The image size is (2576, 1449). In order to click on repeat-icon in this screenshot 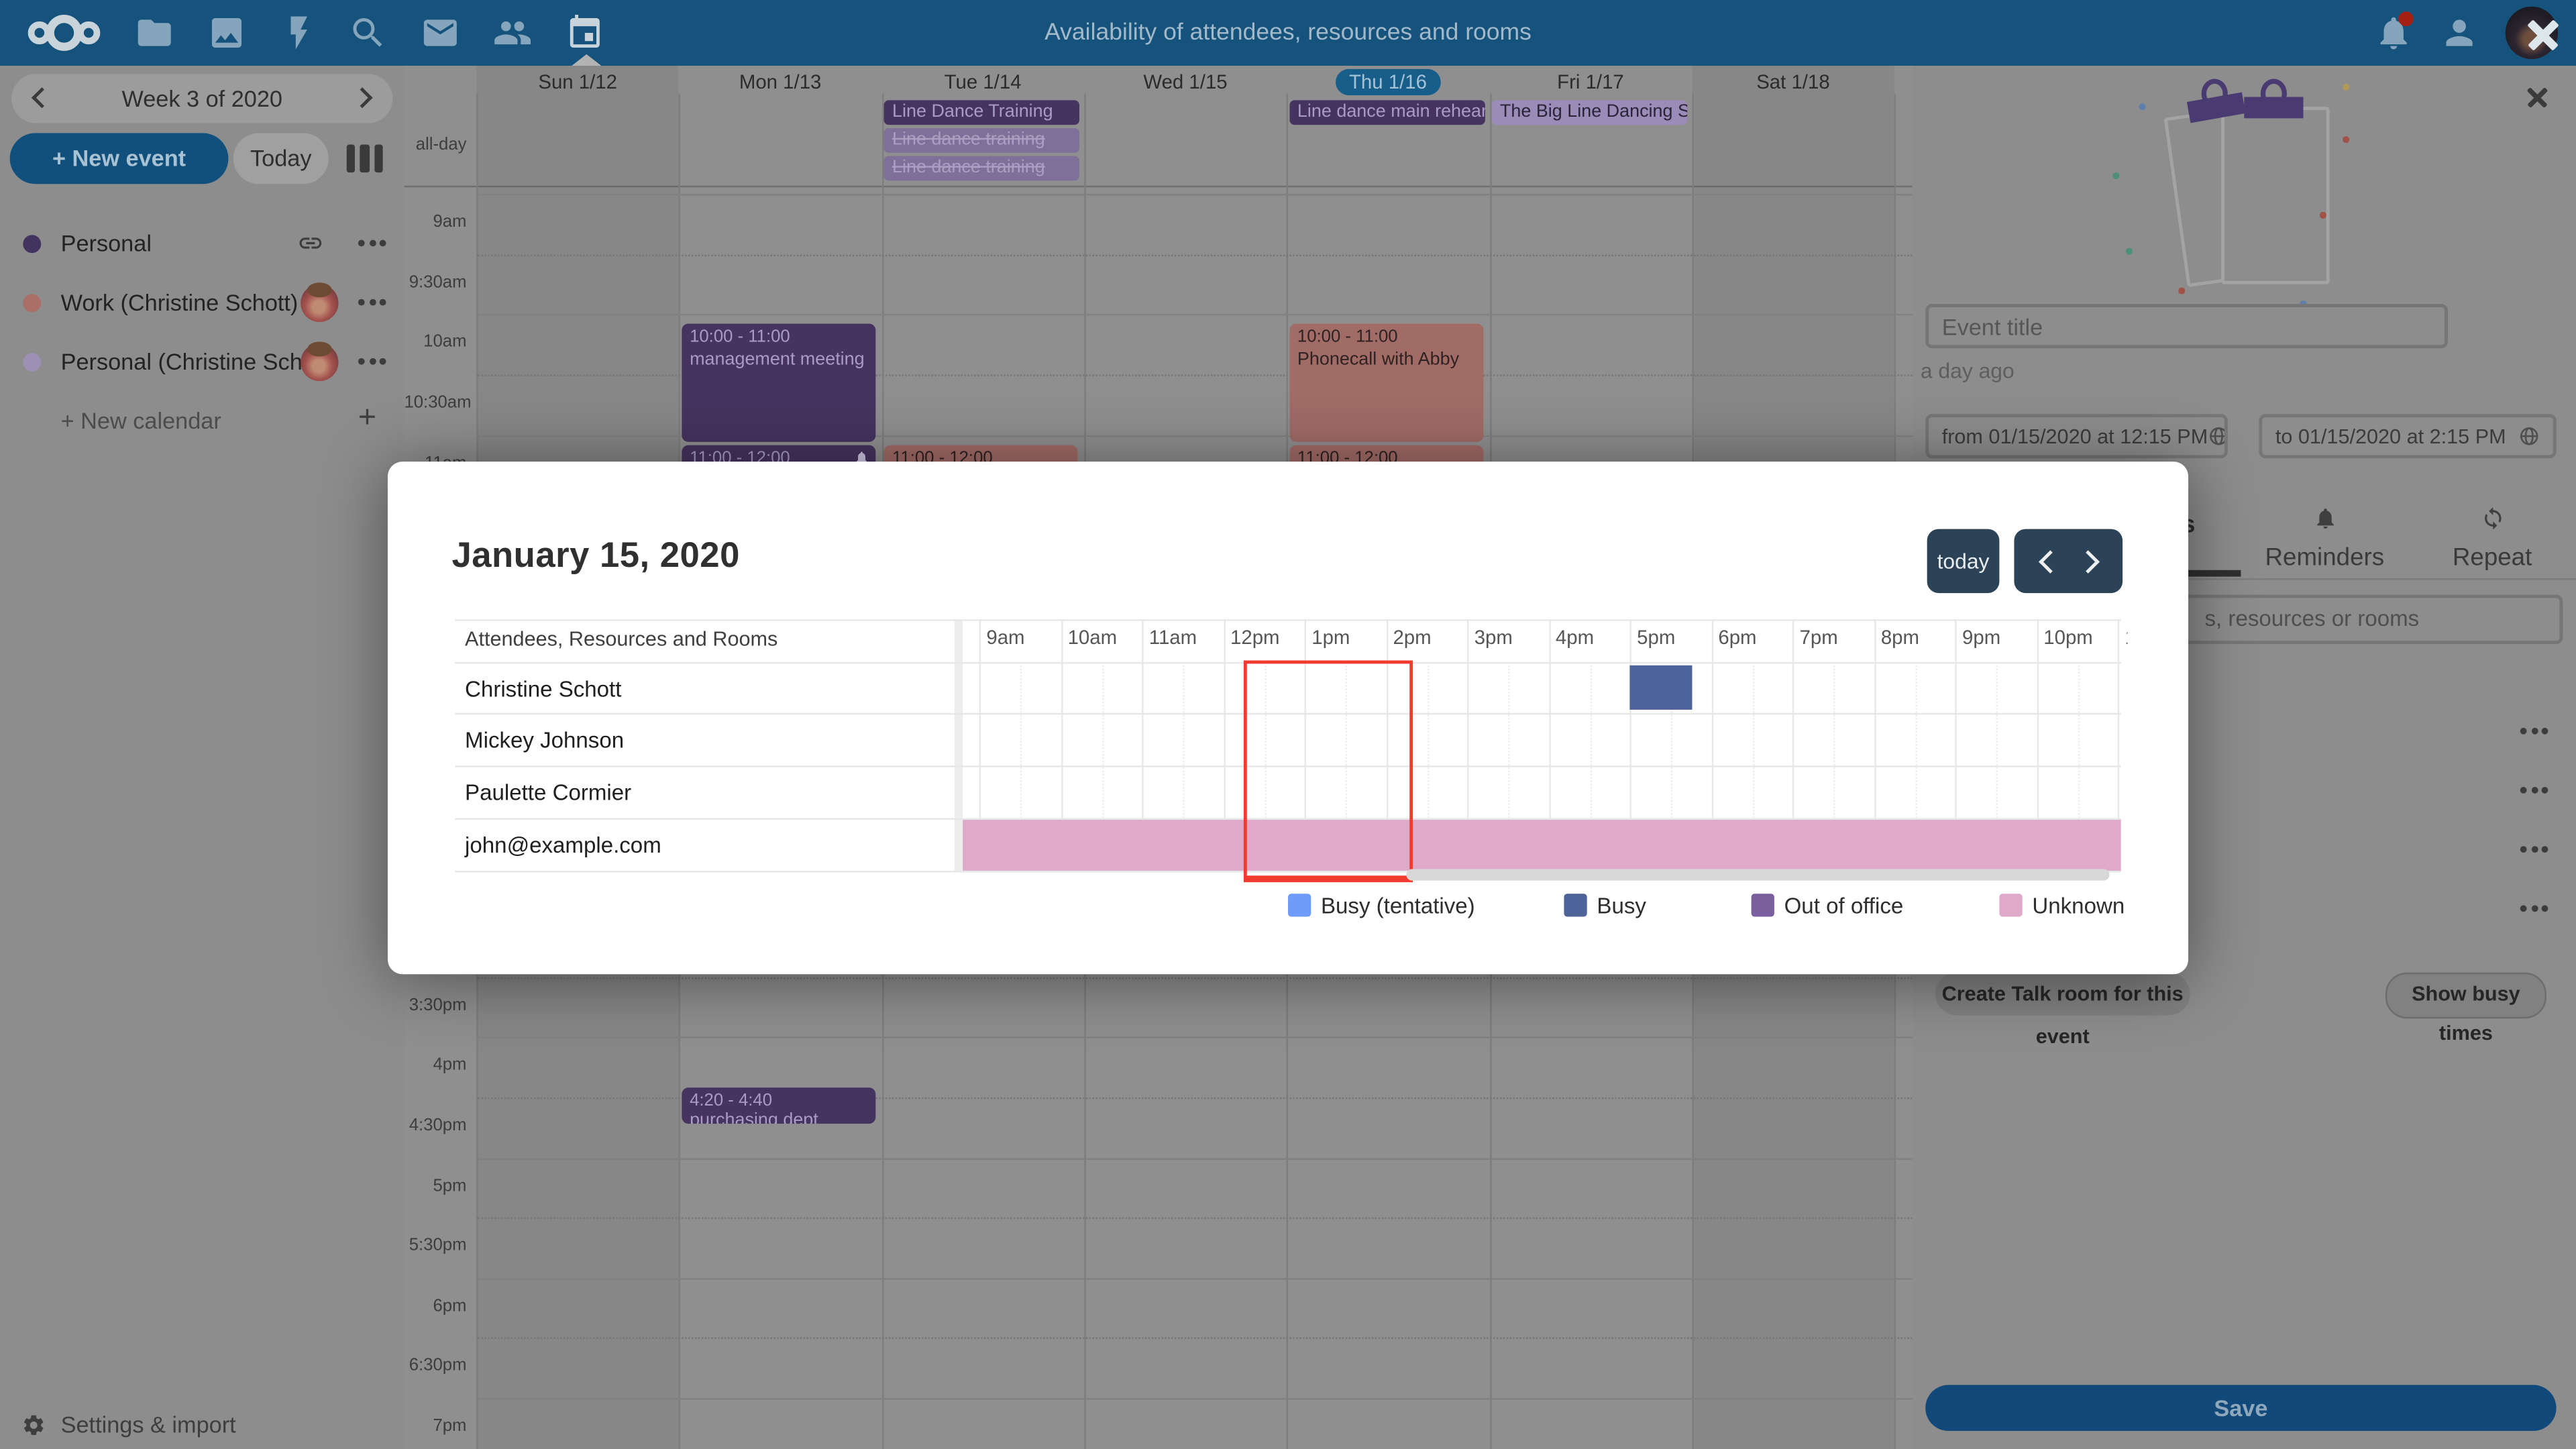, I will do `click(2492, 518)`.